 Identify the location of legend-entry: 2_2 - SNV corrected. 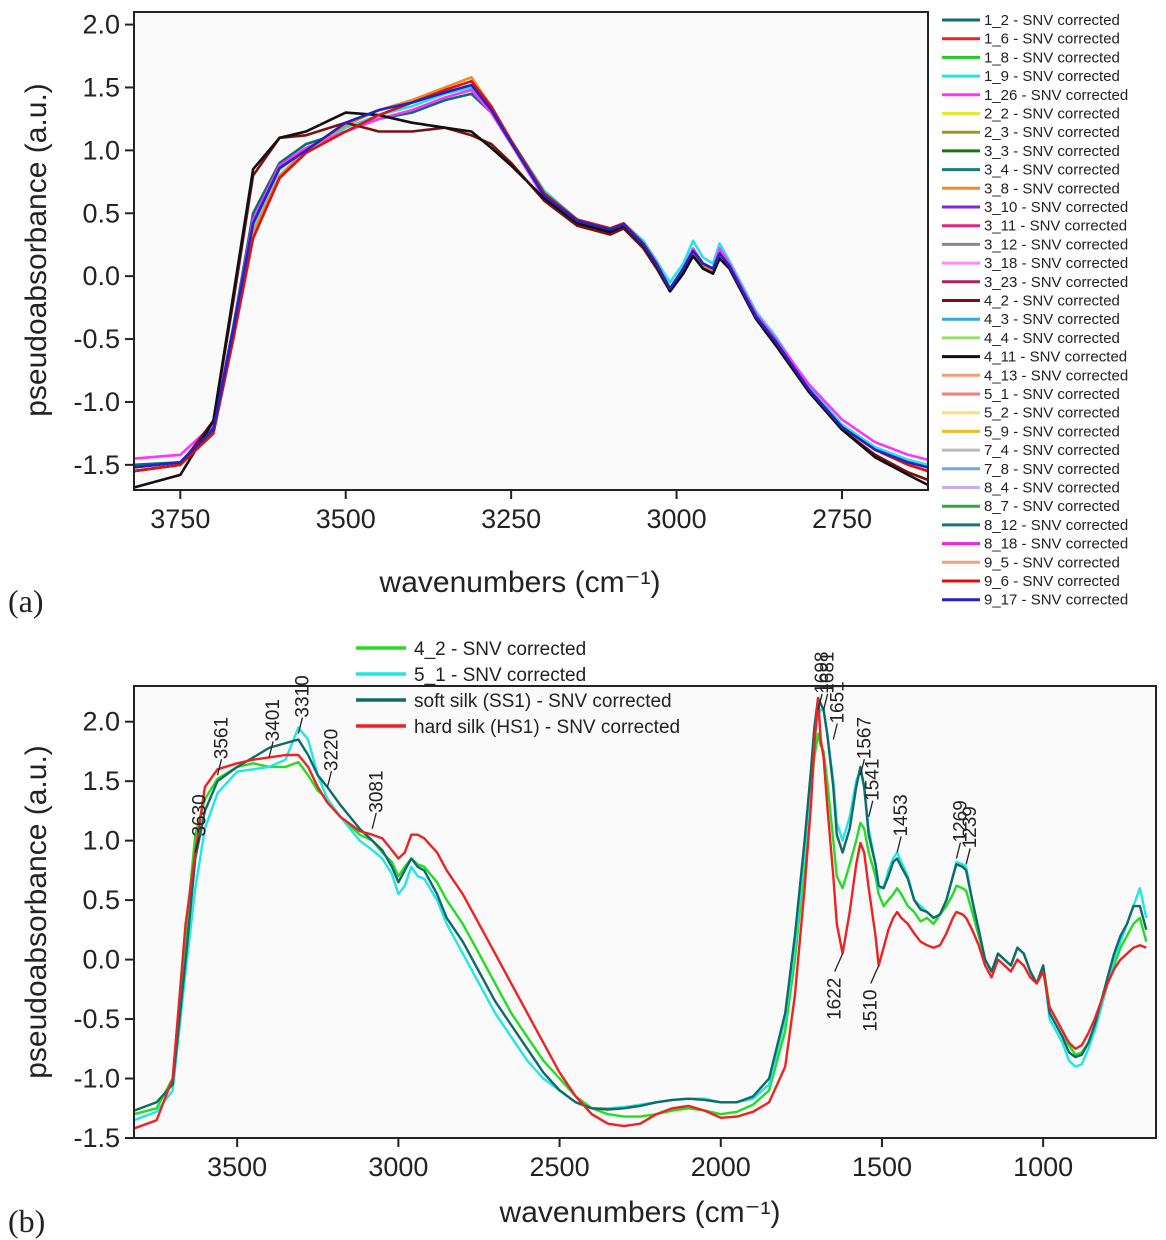
(1052, 114).